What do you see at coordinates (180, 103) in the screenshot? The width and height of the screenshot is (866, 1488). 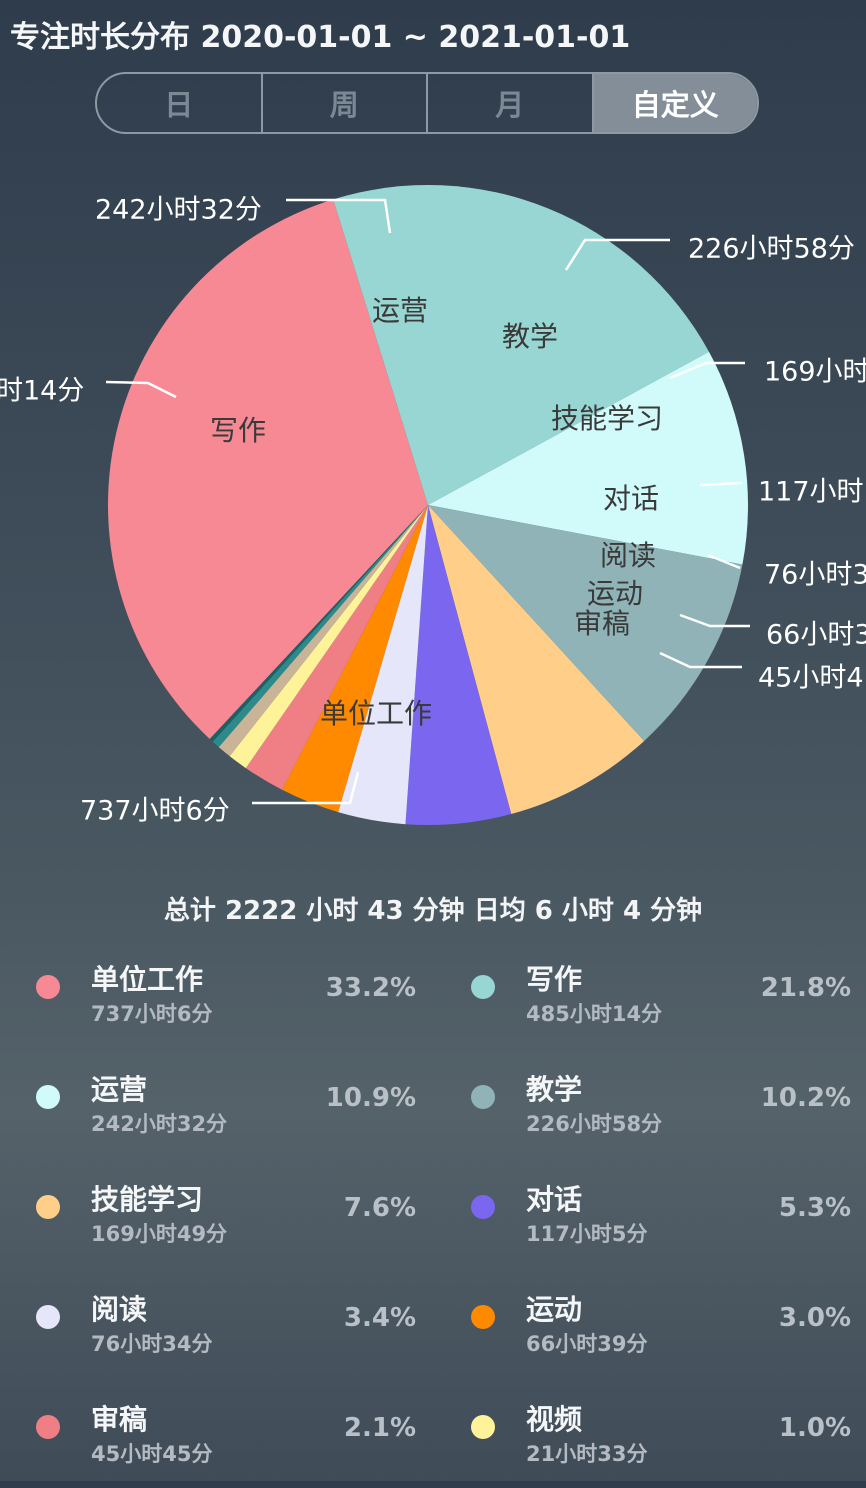 I see `tab-day: 日` at bounding box center [180, 103].